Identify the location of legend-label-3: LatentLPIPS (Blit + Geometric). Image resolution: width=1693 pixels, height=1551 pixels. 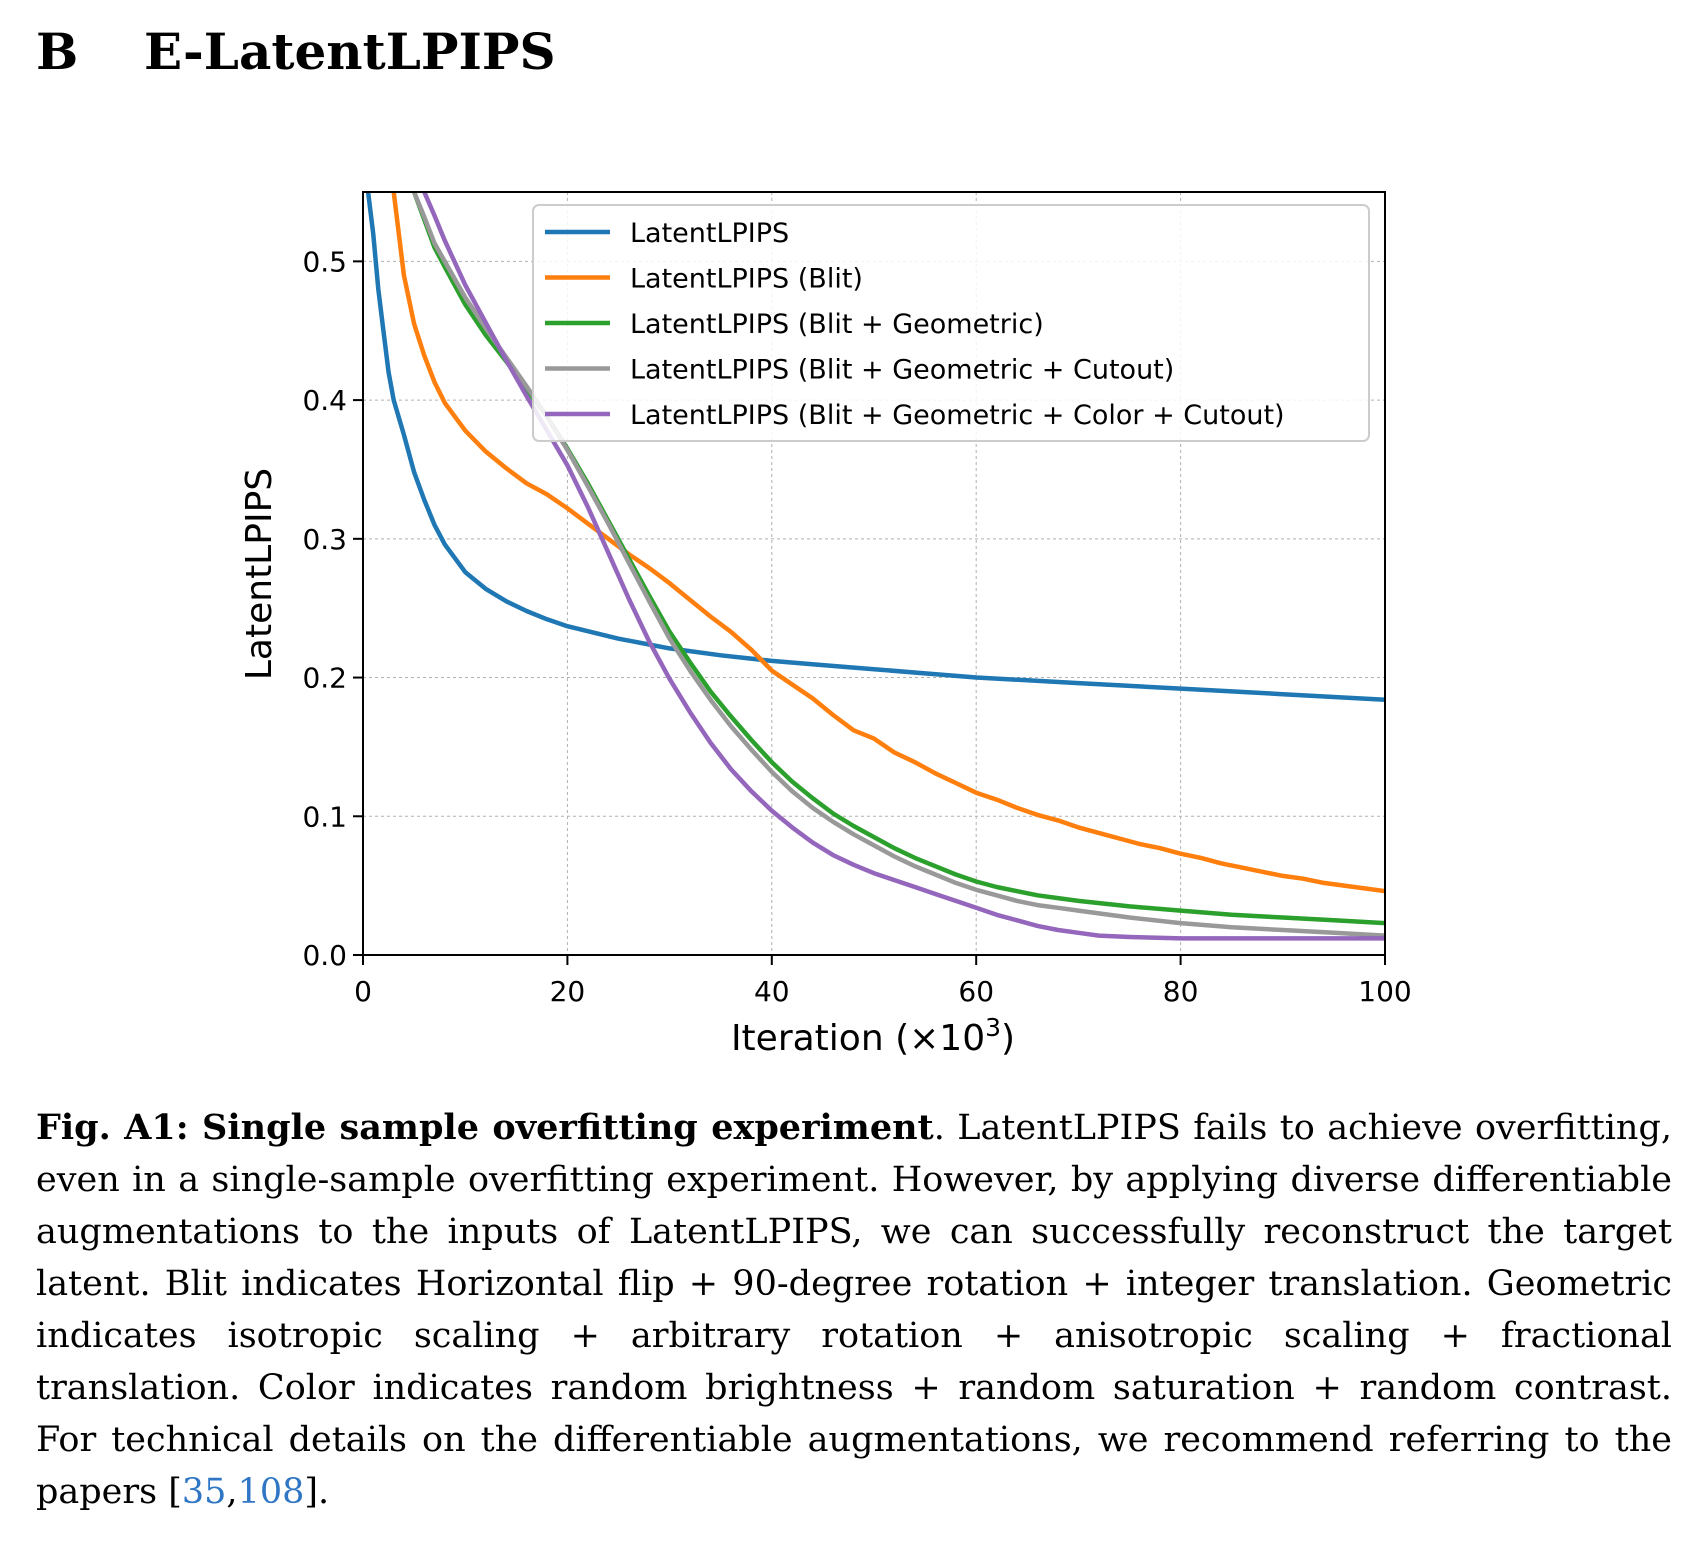
(837, 324).